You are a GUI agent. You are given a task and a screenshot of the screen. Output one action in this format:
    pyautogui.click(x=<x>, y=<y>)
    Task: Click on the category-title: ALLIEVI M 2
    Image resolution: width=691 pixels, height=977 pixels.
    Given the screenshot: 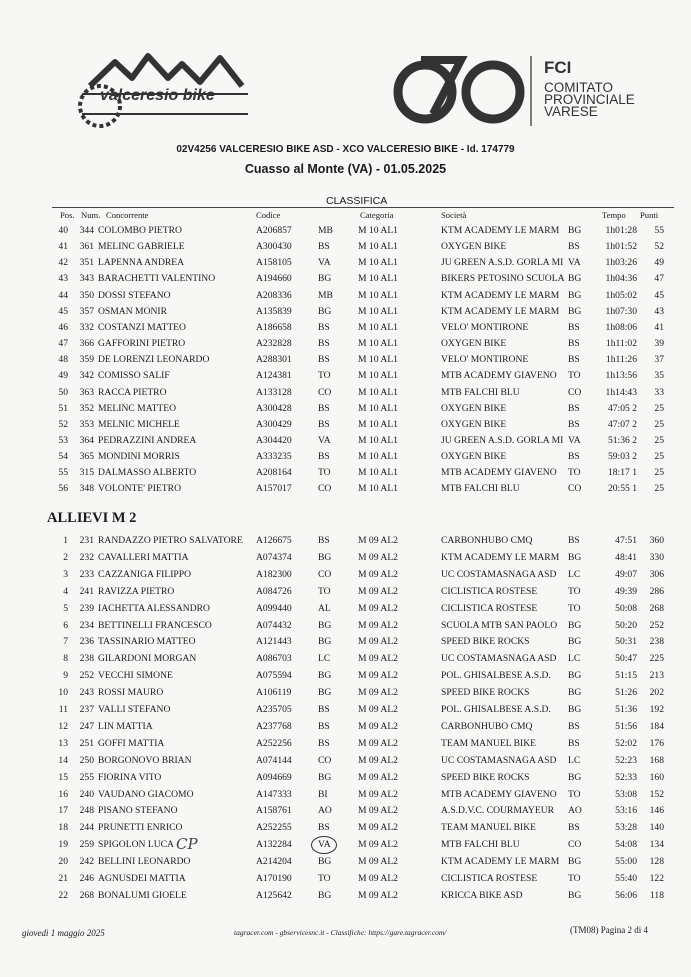 What is the action you would take?
    pyautogui.click(x=92, y=518)
    